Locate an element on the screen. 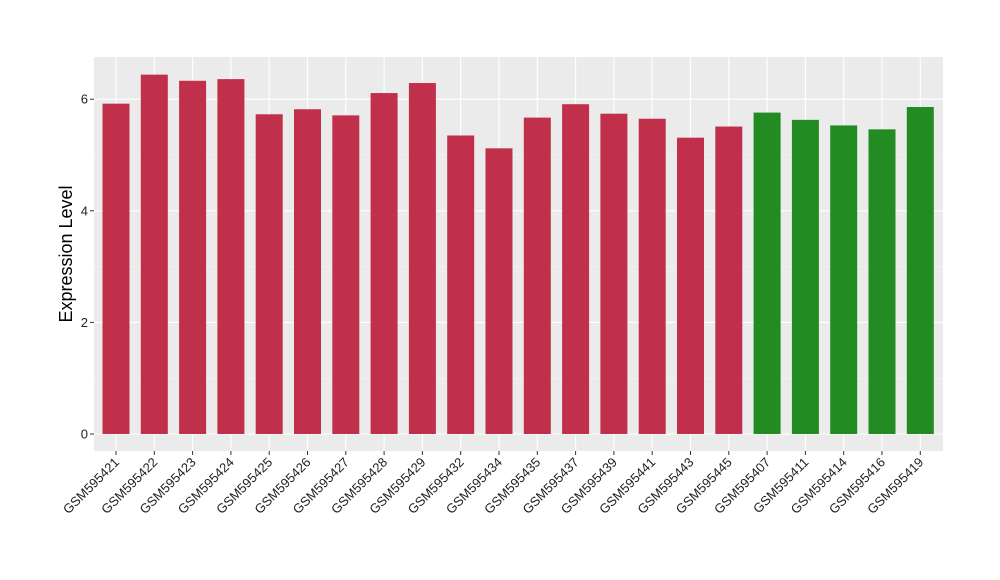 The width and height of the screenshot is (1000, 580). bar-GSM595432 is located at coordinates (461, 284).